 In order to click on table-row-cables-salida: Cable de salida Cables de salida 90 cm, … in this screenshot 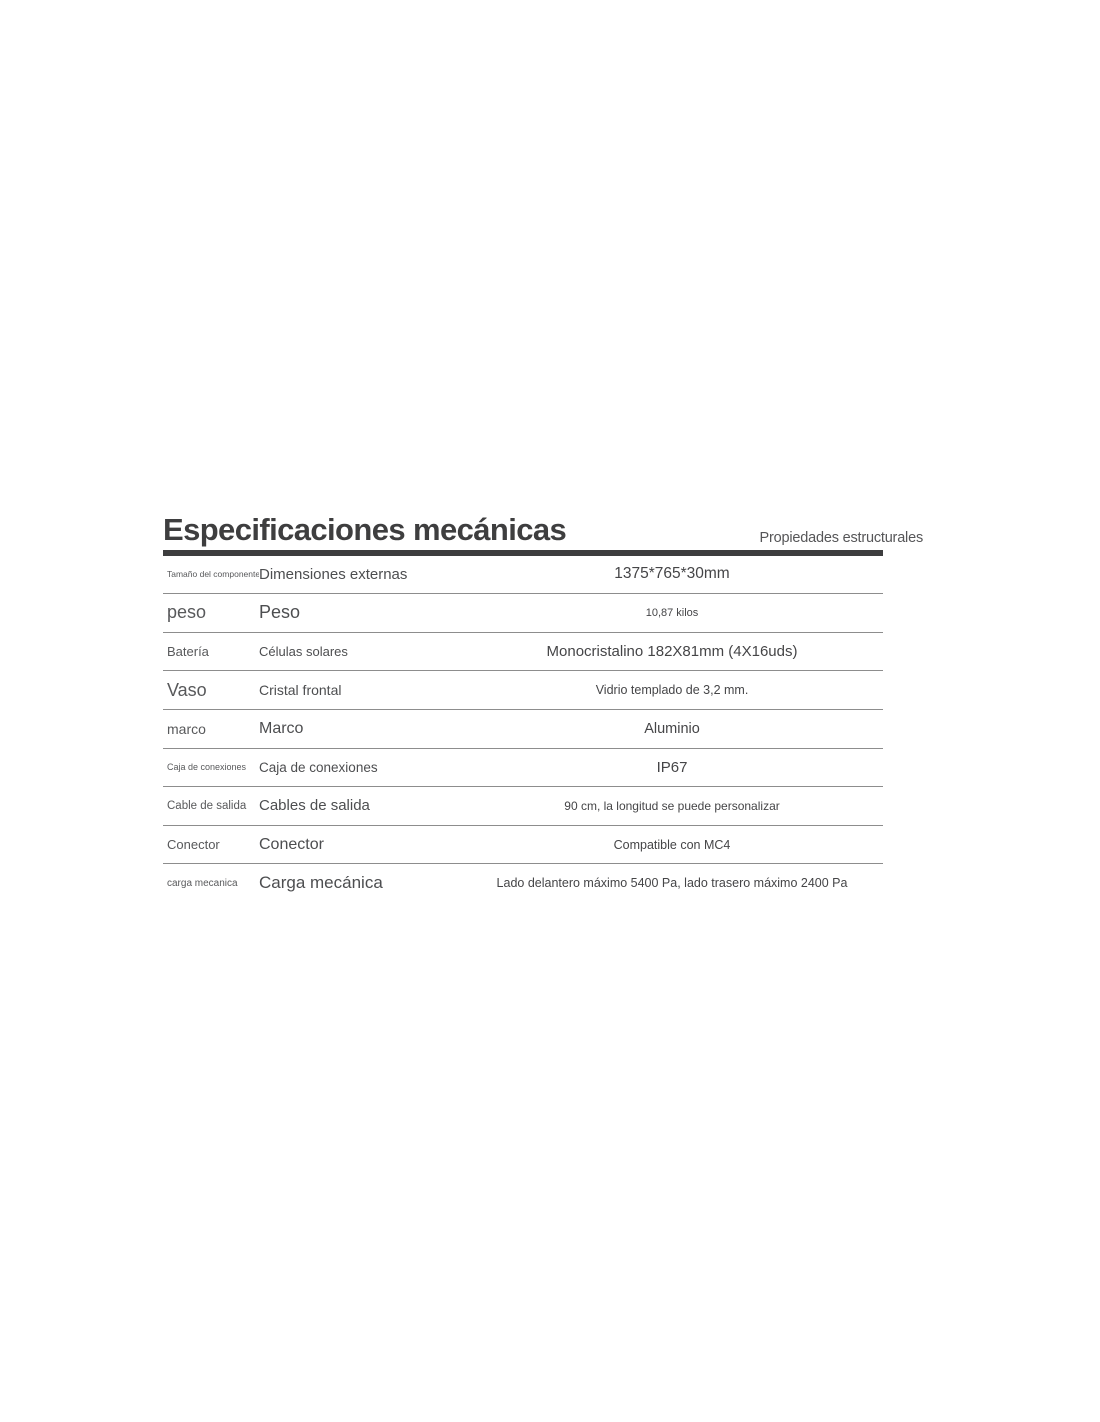, I will do `click(523, 806)`.